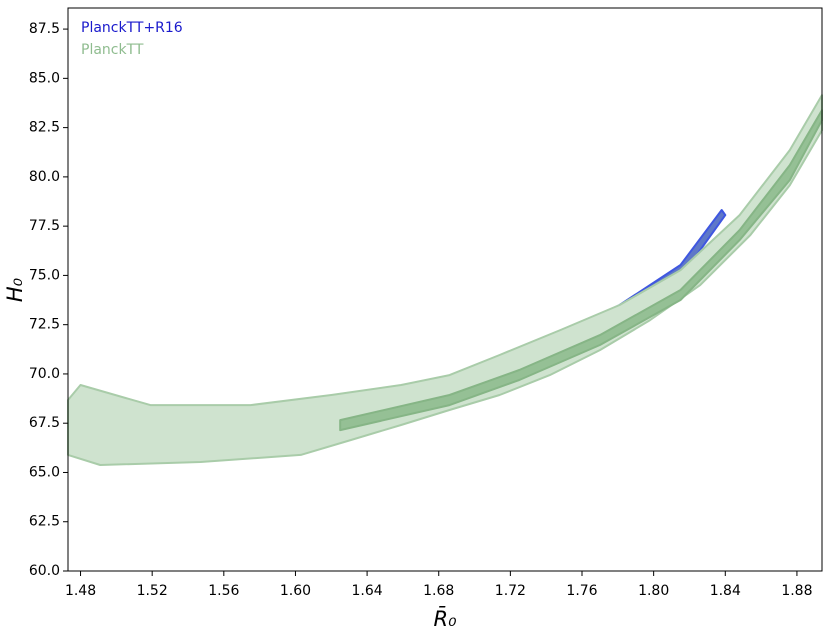 This screenshot has height=640, width=830. Describe the element at coordinates (44, 275) in the screenshot. I see `y-tick-label: 75.0` at that location.